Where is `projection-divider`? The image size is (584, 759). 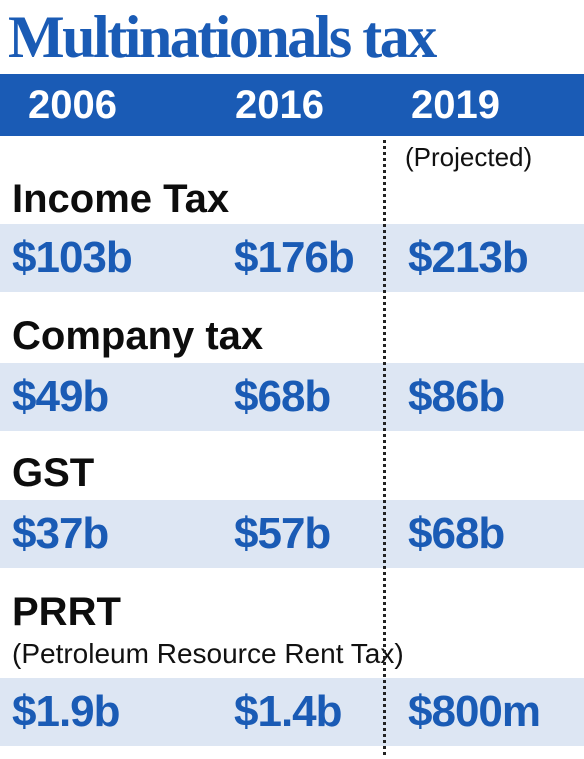
projection-divider is located at coordinates (384, 447).